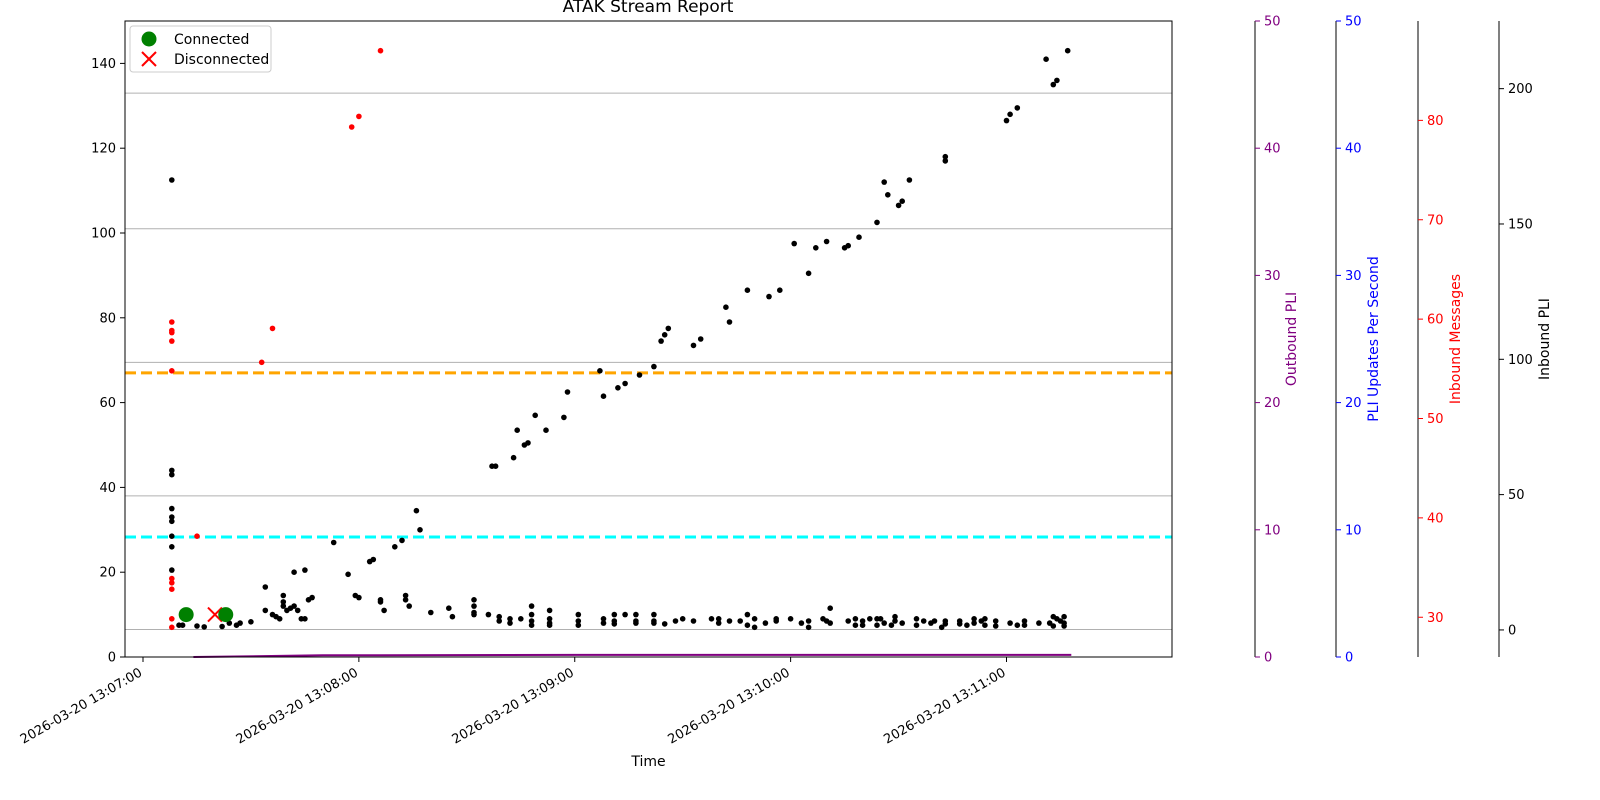 This screenshot has width=1600, height=800. Describe the element at coordinates (1353, 530) in the screenshot. I see `pli-updates-per-second-tick-label-1: 10` at that location.